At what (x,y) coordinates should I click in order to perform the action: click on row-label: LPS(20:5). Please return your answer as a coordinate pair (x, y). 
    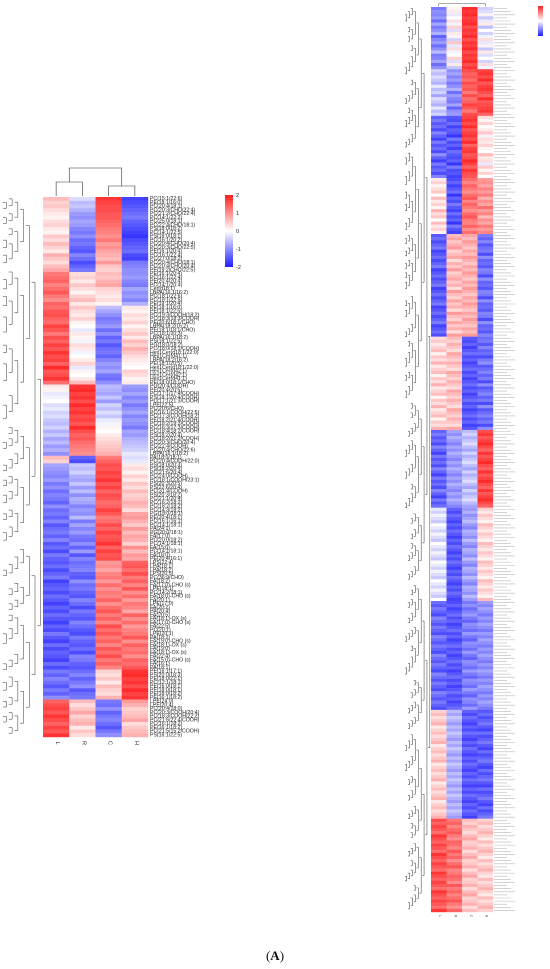
    Looking at the image, I should click on (162, 574).